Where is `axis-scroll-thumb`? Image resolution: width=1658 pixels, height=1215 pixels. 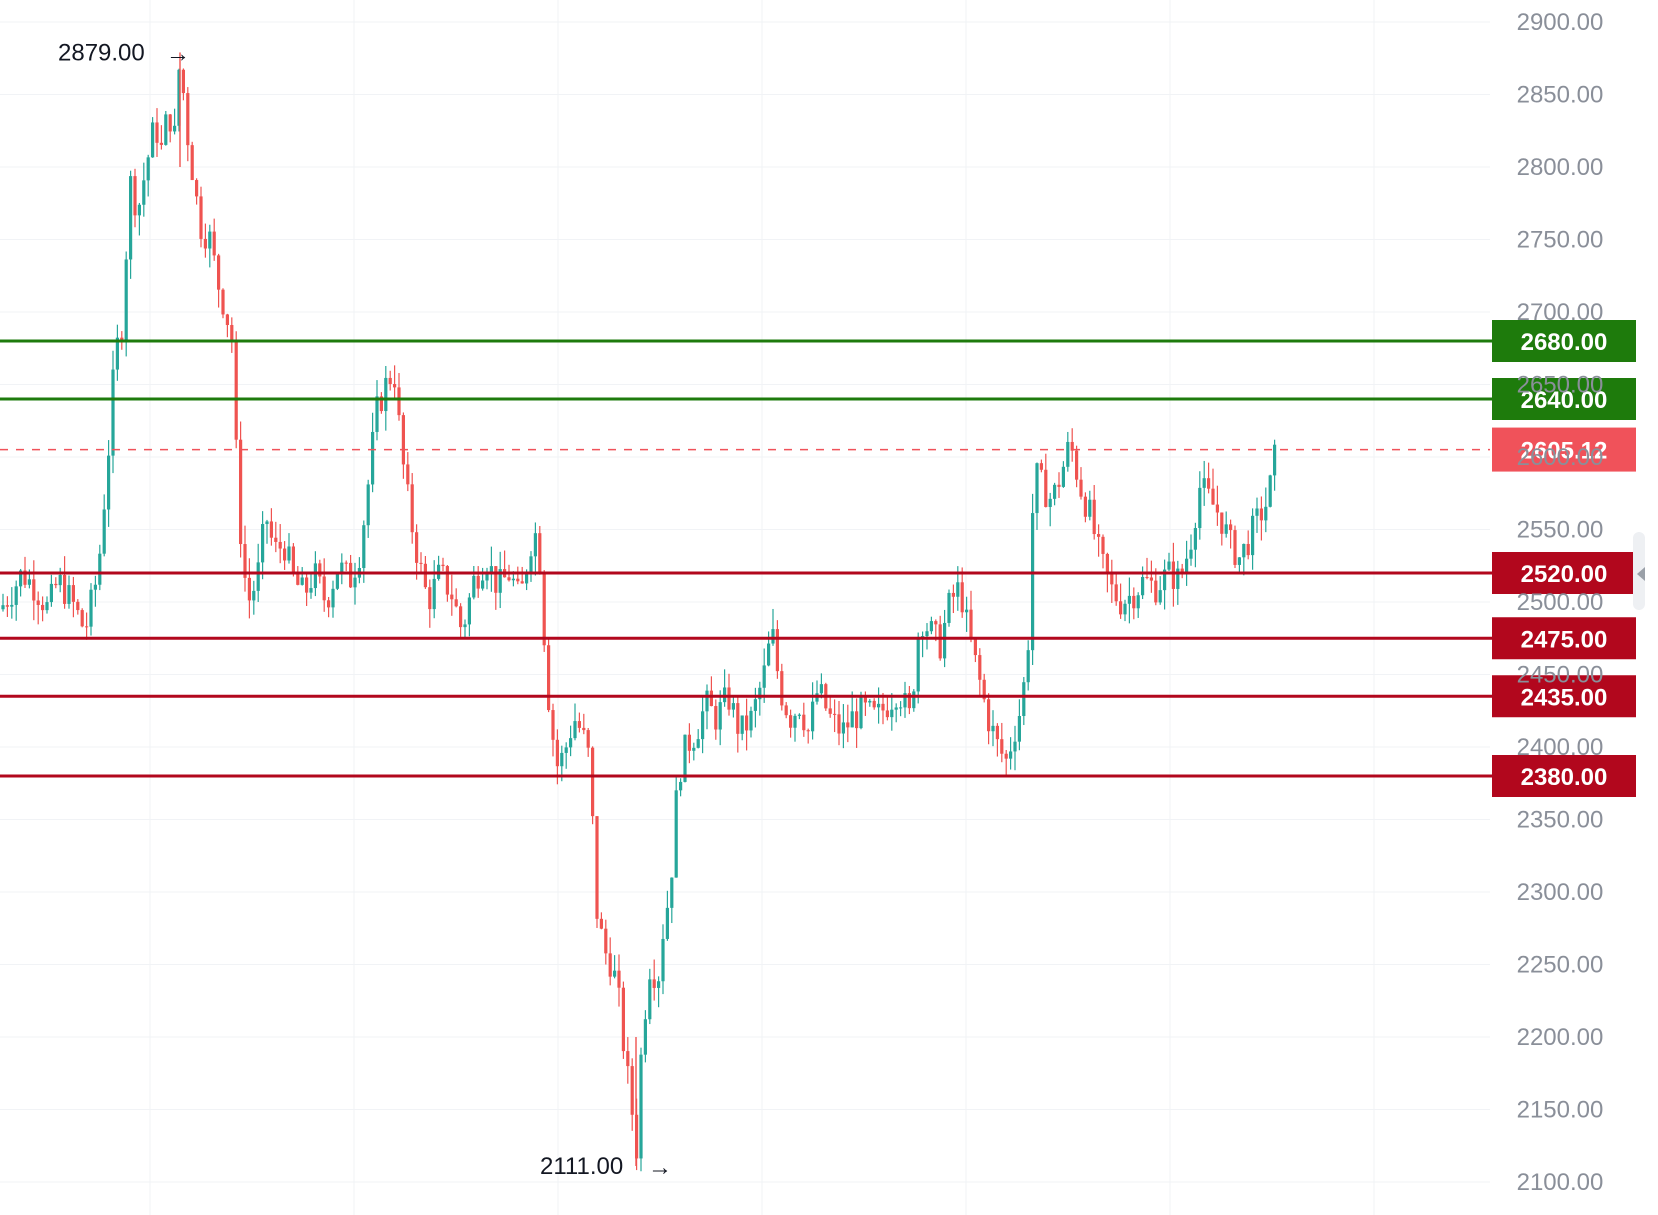
axis-scroll-thumb is located at coordinates (1639, 571).